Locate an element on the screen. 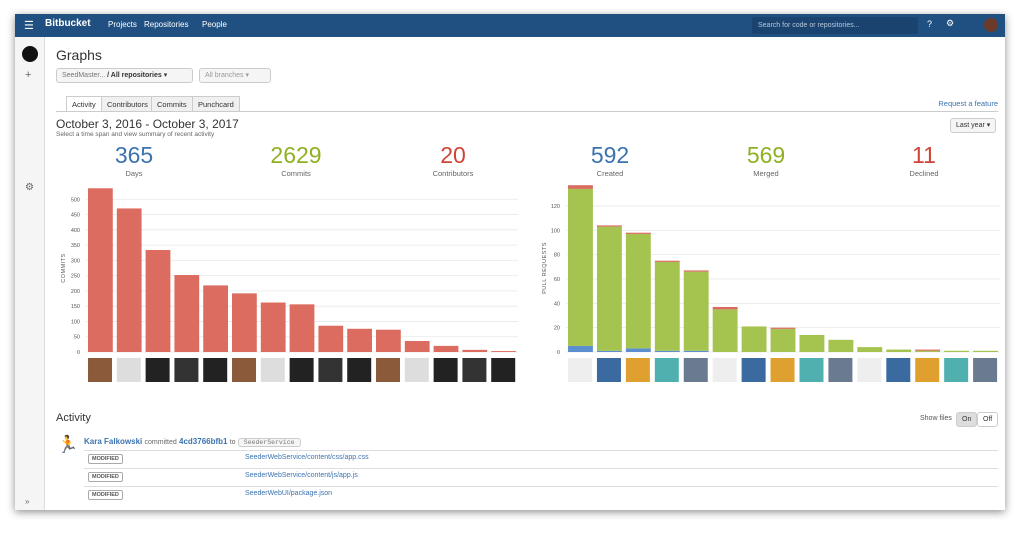 The width and height of the screenshot is (1024, 537). nav-item: Projects is located at coordinates (122, 24).